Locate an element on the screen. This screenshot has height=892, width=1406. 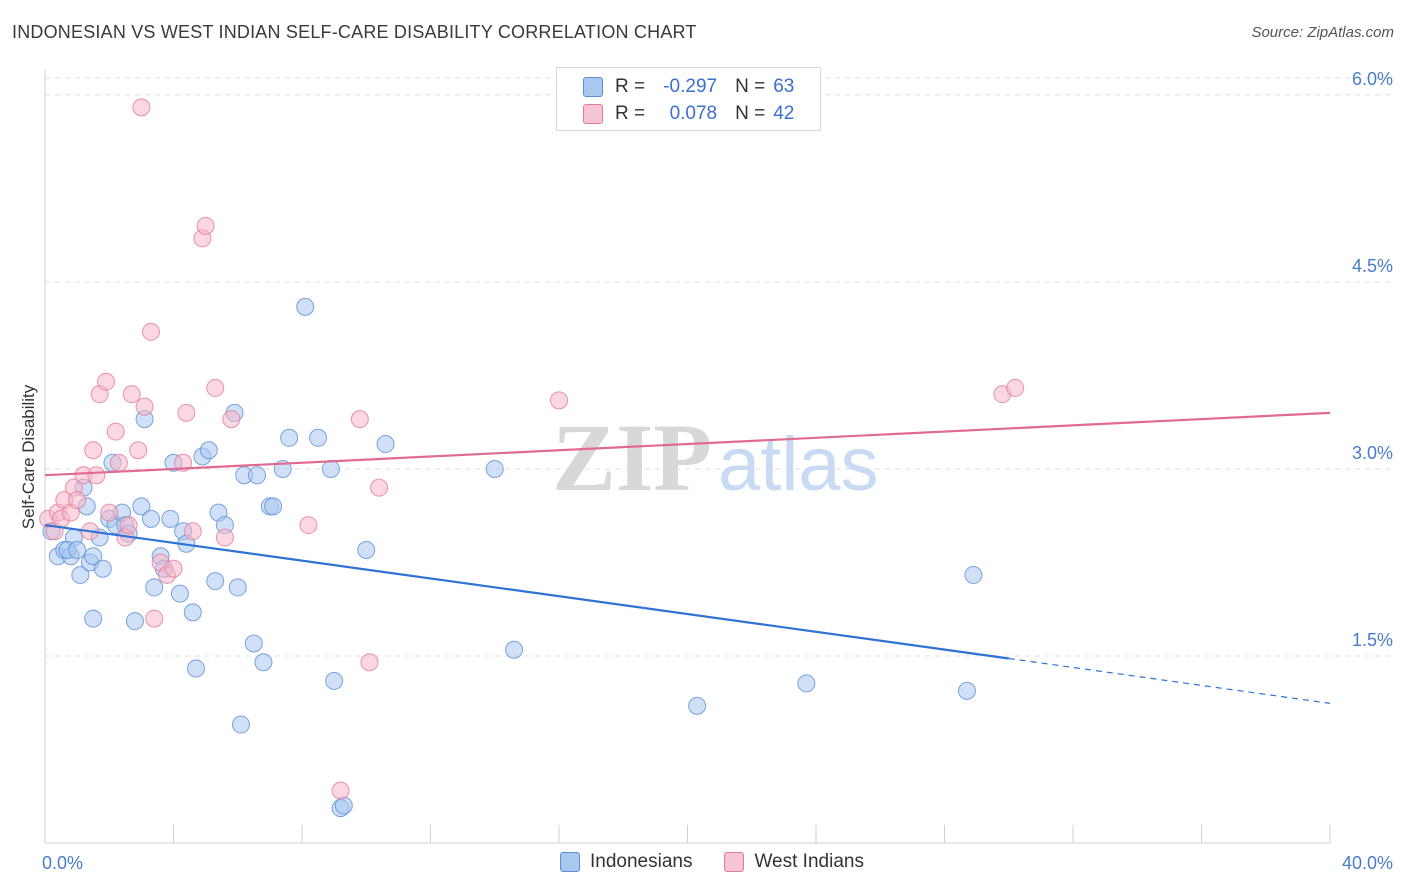
legend-item-indonesians: Indonesians is located at coordinates (626, 862).